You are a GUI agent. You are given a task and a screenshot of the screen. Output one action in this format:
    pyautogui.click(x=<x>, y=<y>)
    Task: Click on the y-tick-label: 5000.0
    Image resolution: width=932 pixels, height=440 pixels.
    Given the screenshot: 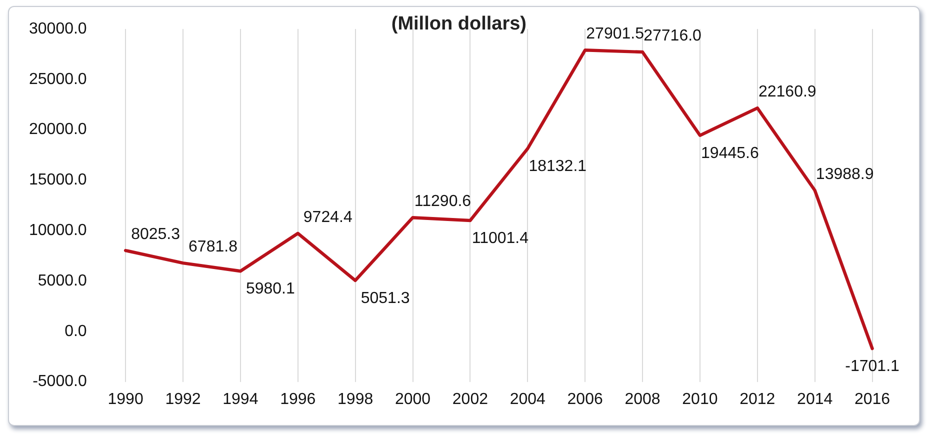 What is the action you would take?
    pyautogui.click(x=62, y=281)
    